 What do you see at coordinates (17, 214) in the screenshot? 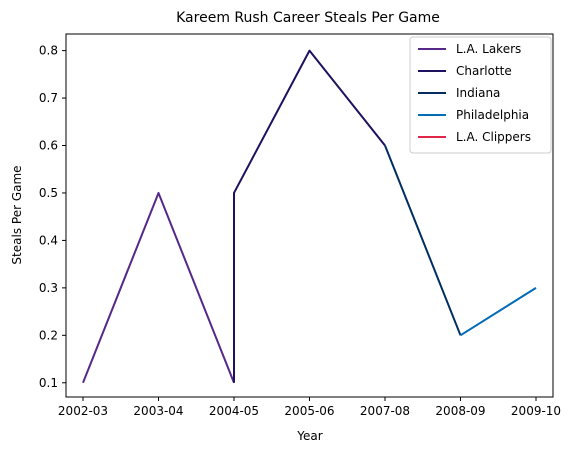
I see `y-axis-label: Steals Per Game` at bounding box center [17, 214].